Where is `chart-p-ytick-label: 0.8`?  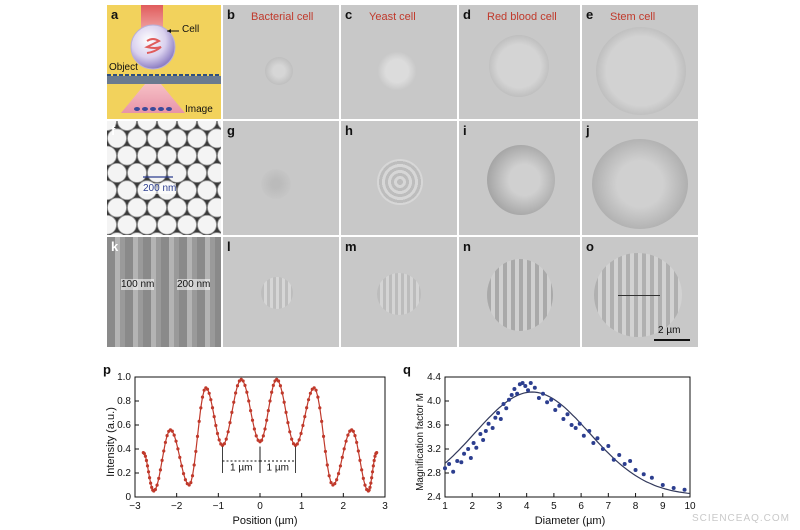 chart-p-ytick-label: 0.8 is located at coordinates (124, 401).